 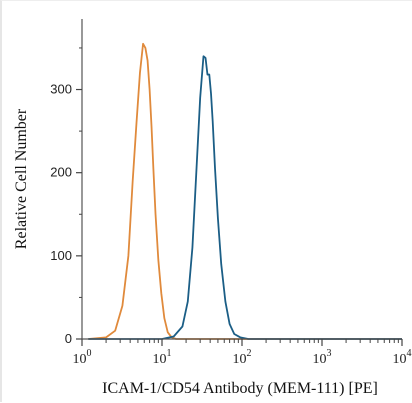 What do you see at coordinates (322, 357) in the screenshot?
I see `x-tick-label: 10³` at bounding box center [322, 357].